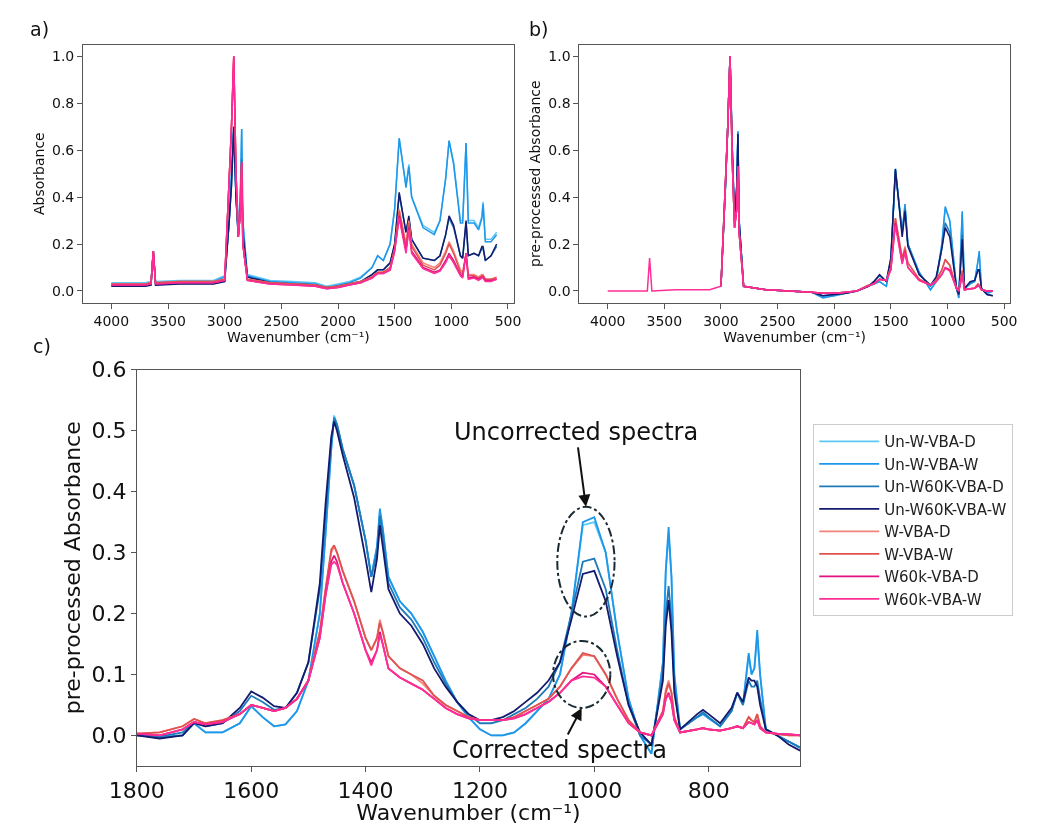 The height and width of the screenshot is (825, 1044). Describe the element at coordinates (576, 432) in the screenshot. I see `annotation: Uncorrected spectra` at that location.